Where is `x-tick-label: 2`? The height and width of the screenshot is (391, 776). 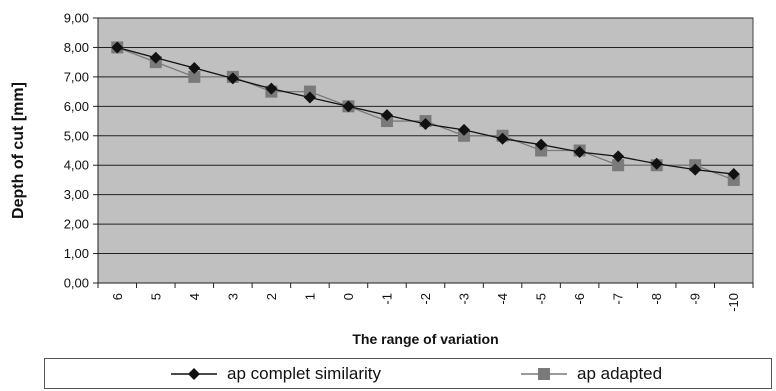
x-tick-label: 2 is located at coordinates (271, 296).